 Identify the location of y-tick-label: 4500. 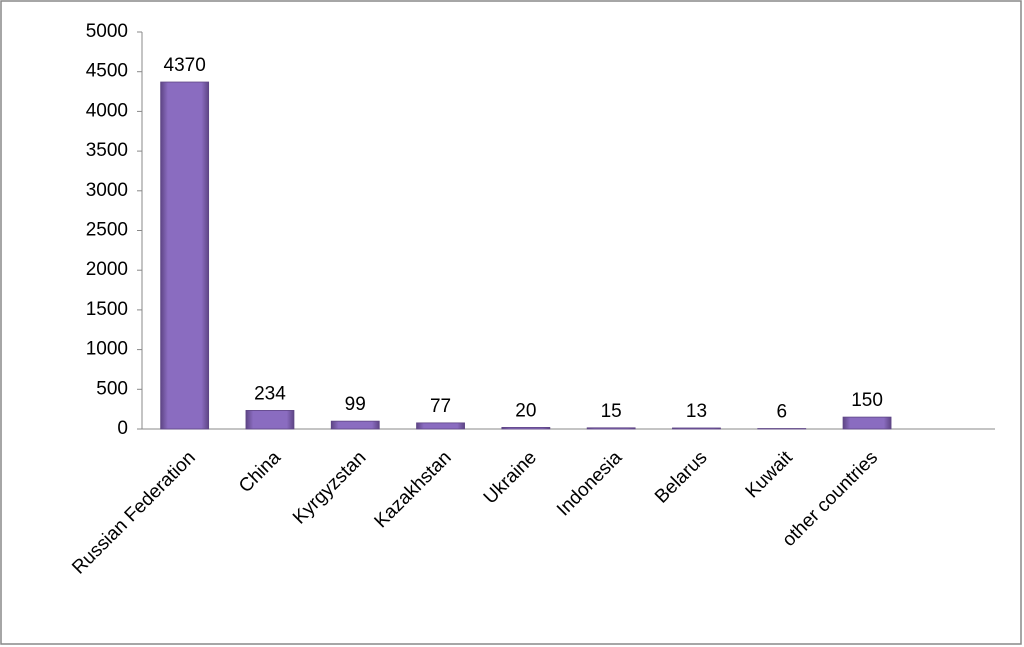
(107, 71).